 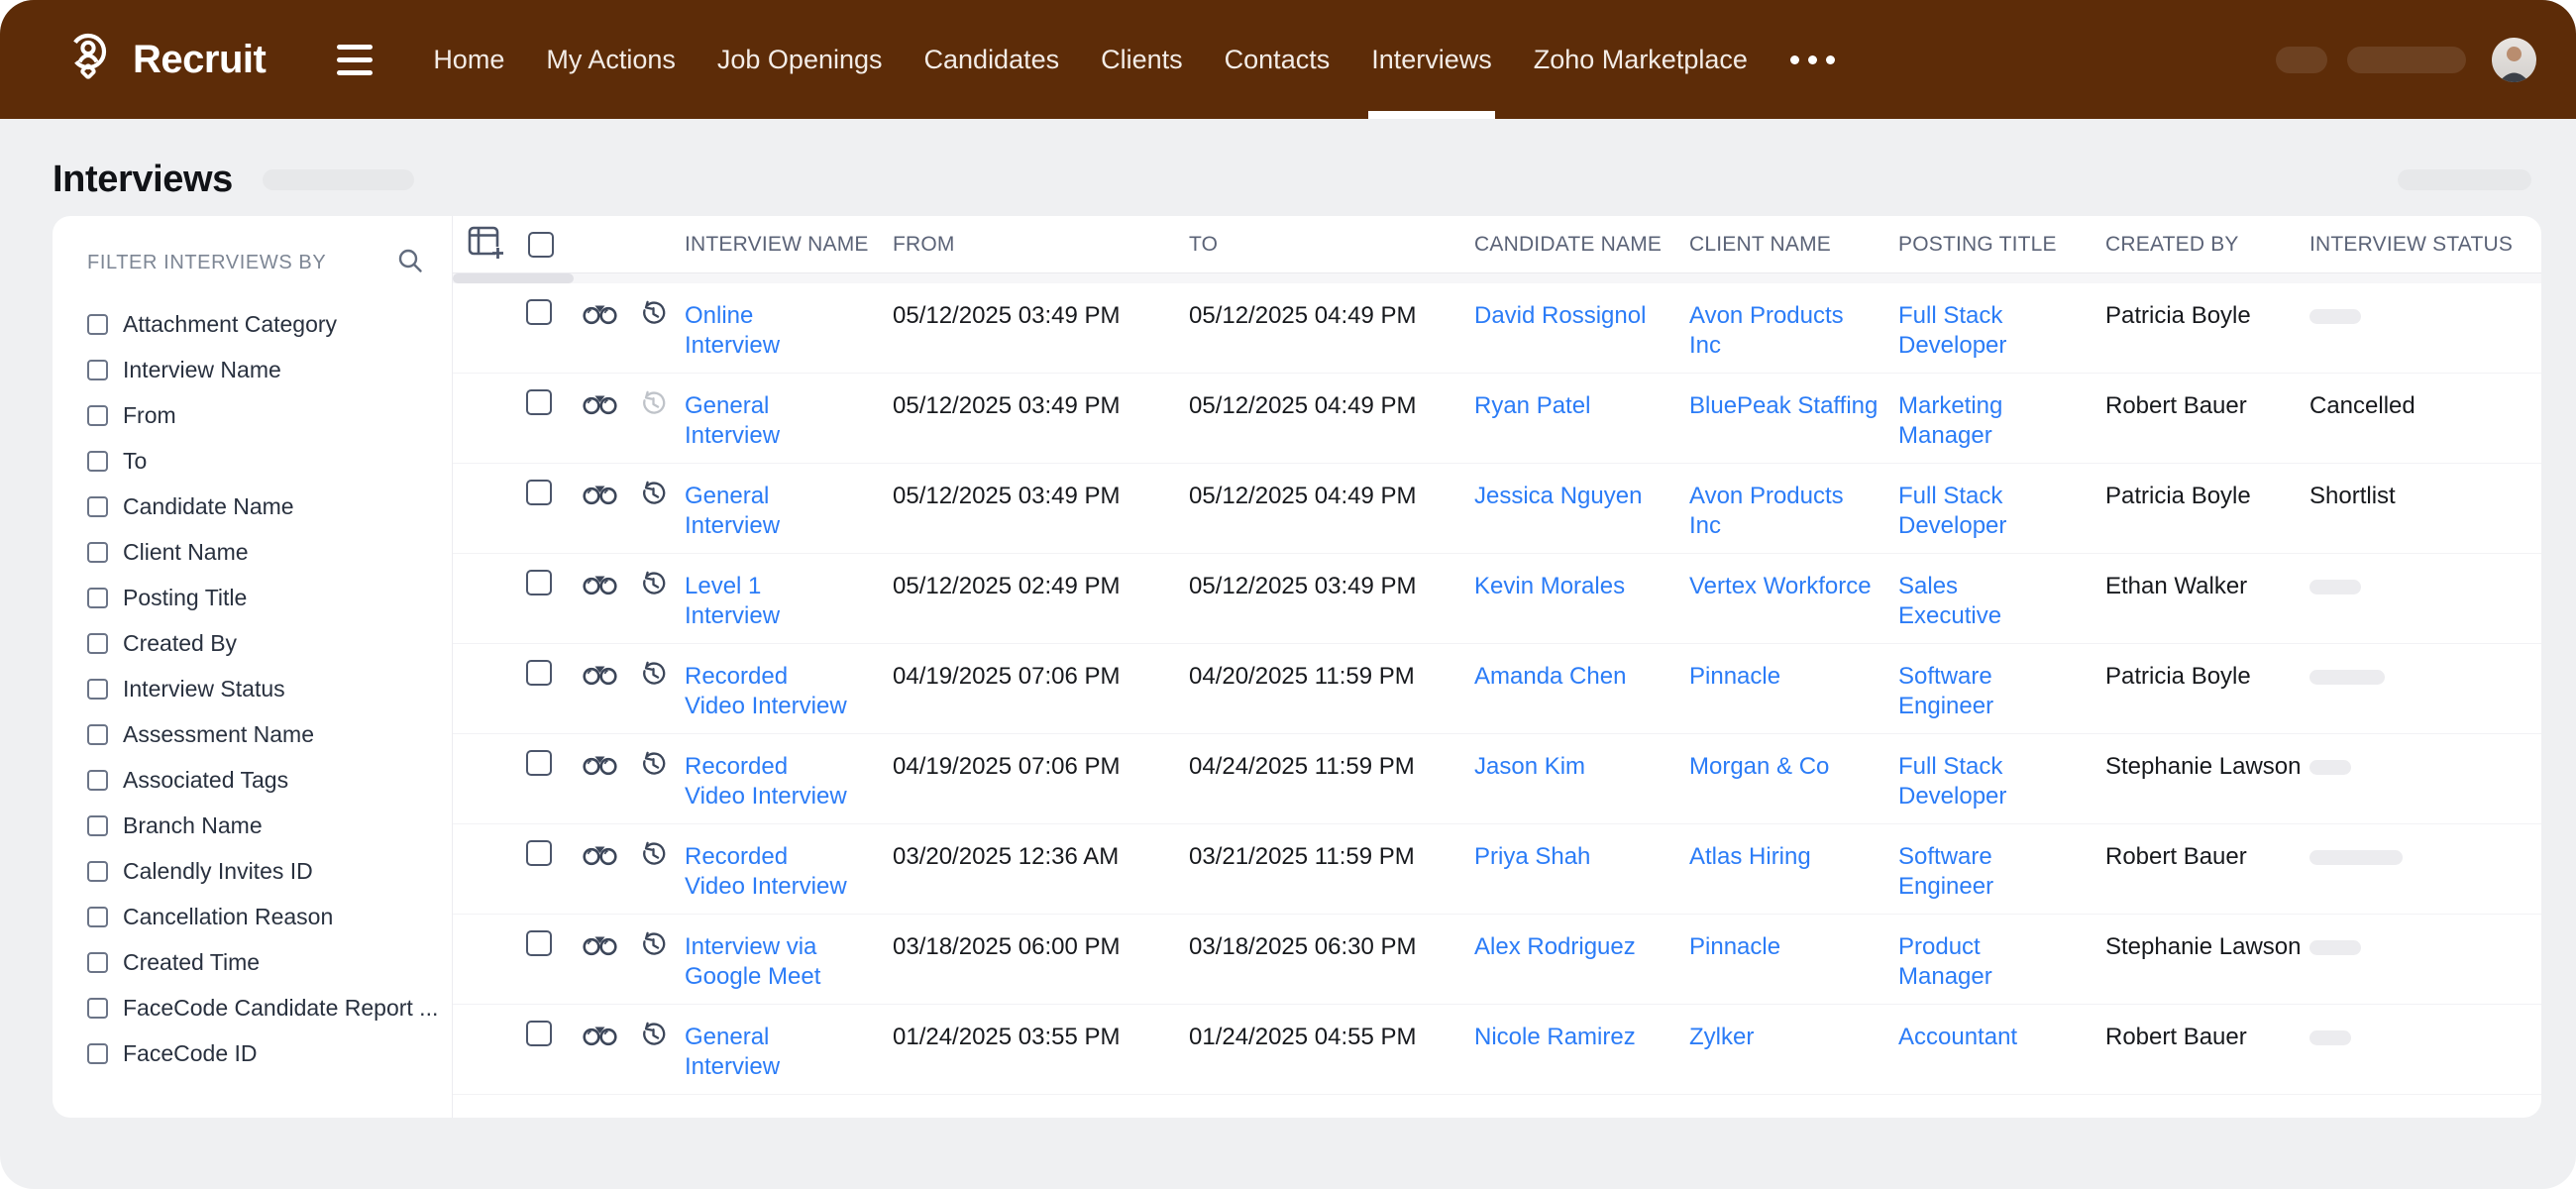 I want to click on interview-name: Interview via Google Meet, so click(x=789, y=959).